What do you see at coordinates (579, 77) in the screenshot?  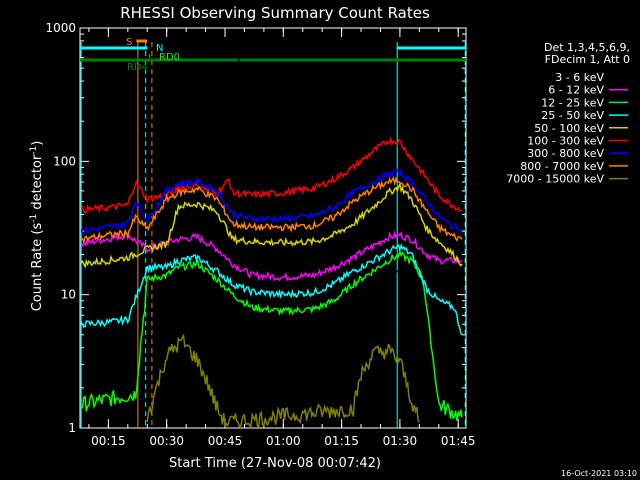 I see `legend-entry-label: 3 - 6 keV` at bounding box center [579, 77].